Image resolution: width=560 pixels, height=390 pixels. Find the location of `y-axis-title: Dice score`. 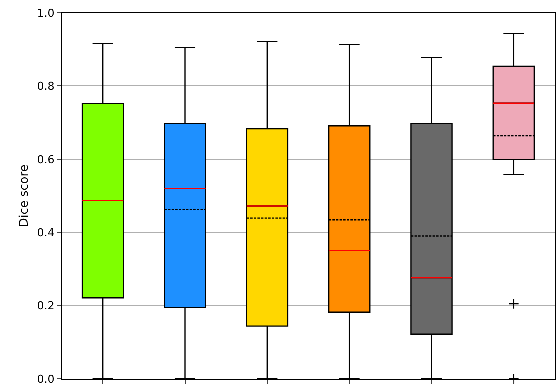

y-axis-title: Dice score is located at coordinates (24, 196).